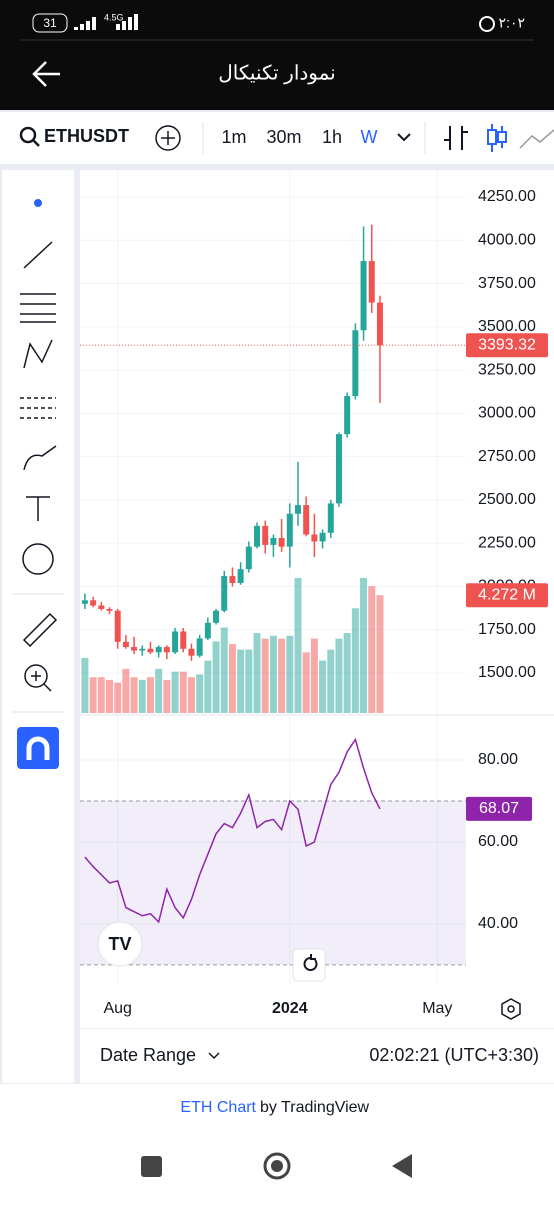  I want to click on nav-recents, so click(151, 1166).